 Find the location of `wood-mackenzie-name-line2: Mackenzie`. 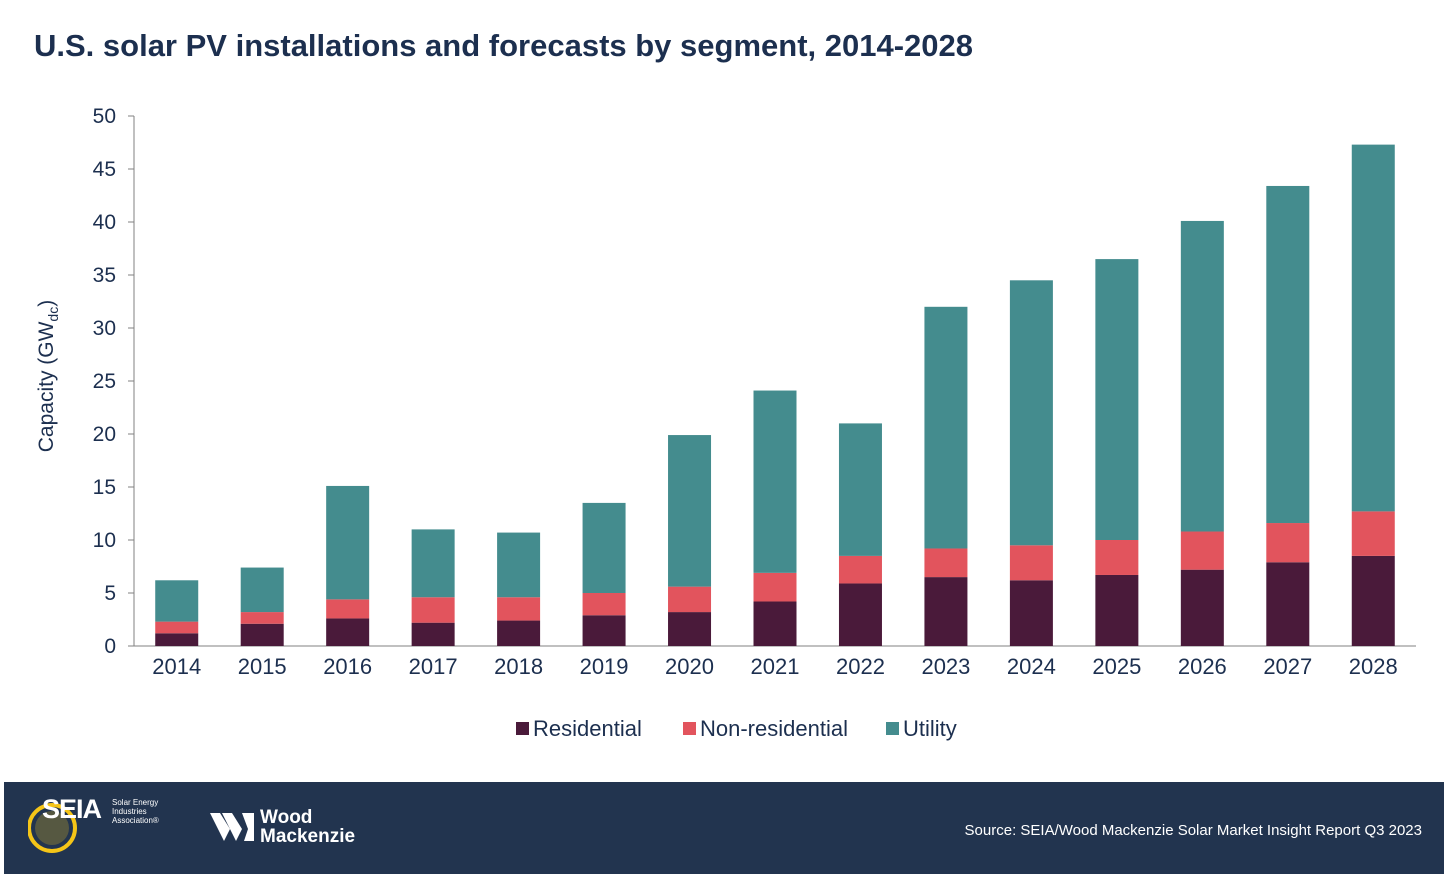

wood-mackenzie-name-line2: Mackenzie is located at coordinates (308, 836).